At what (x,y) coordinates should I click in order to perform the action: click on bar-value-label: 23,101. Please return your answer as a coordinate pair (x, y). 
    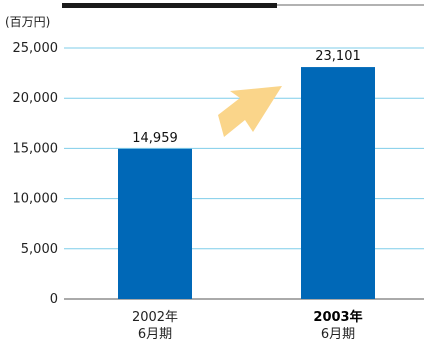
    Looking at the image, I should click on (338, 56).